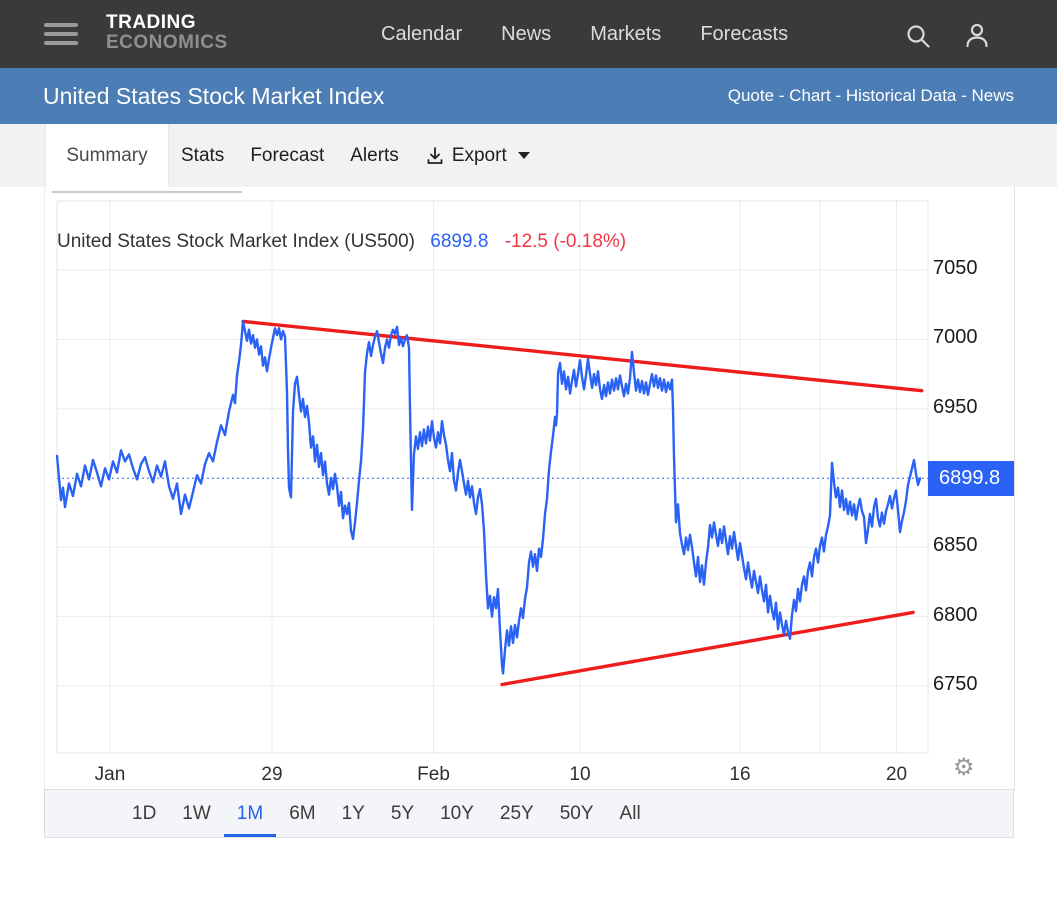 The image size is (1057, 901). I want to click on tab-stats: Stats, so click(203, 155).